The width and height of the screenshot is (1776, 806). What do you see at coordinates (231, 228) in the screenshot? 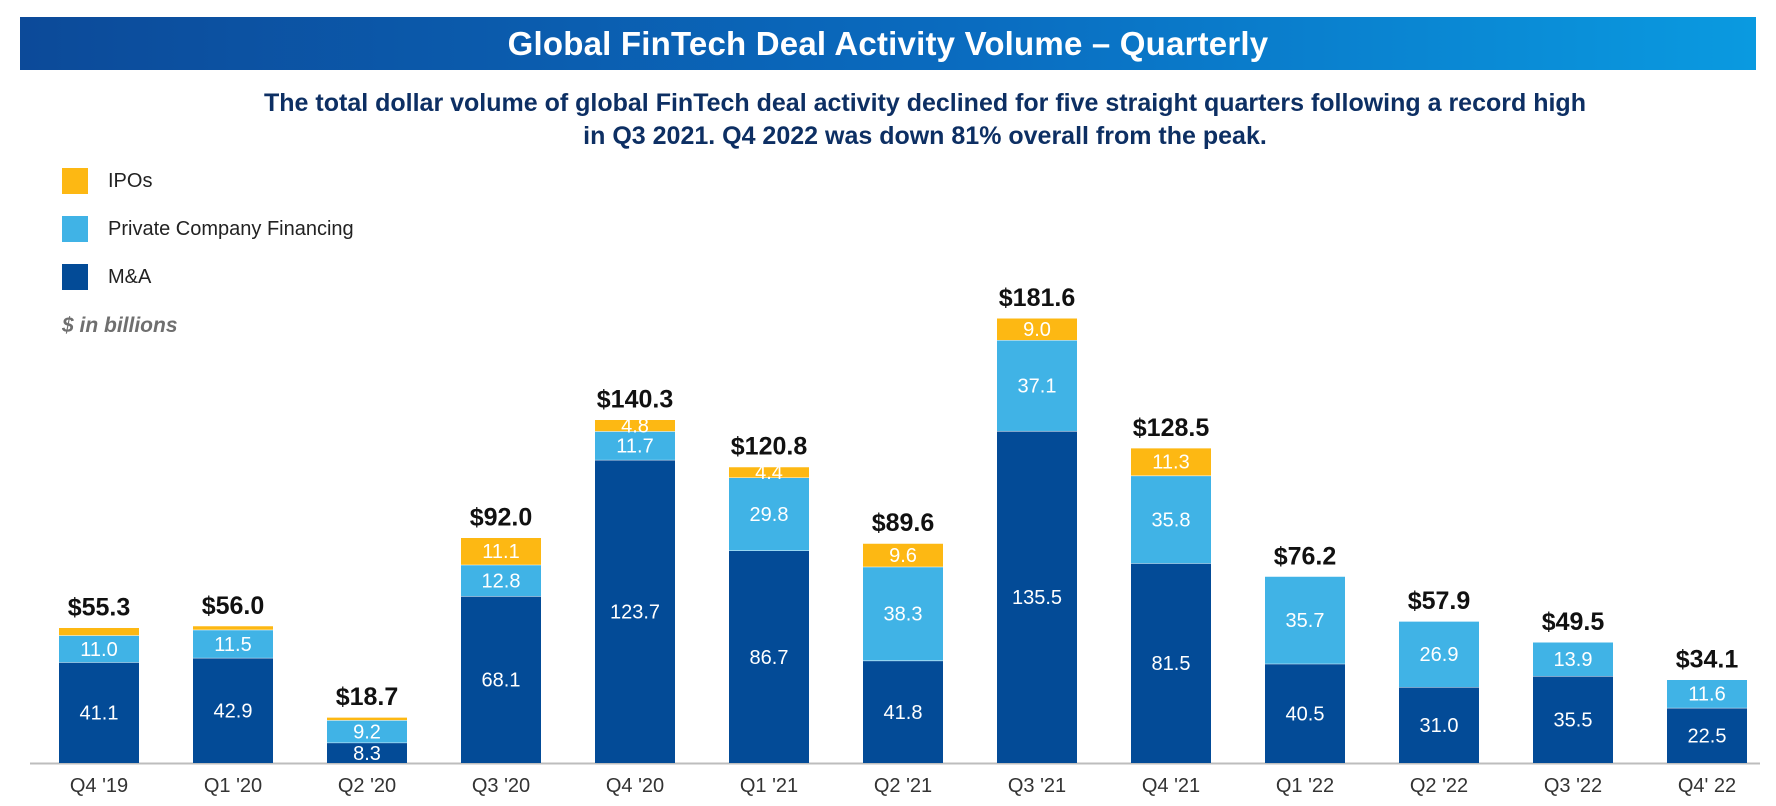
I see `legend-label-private-financing: Private Company Financing` at bounding box center [231, 228].